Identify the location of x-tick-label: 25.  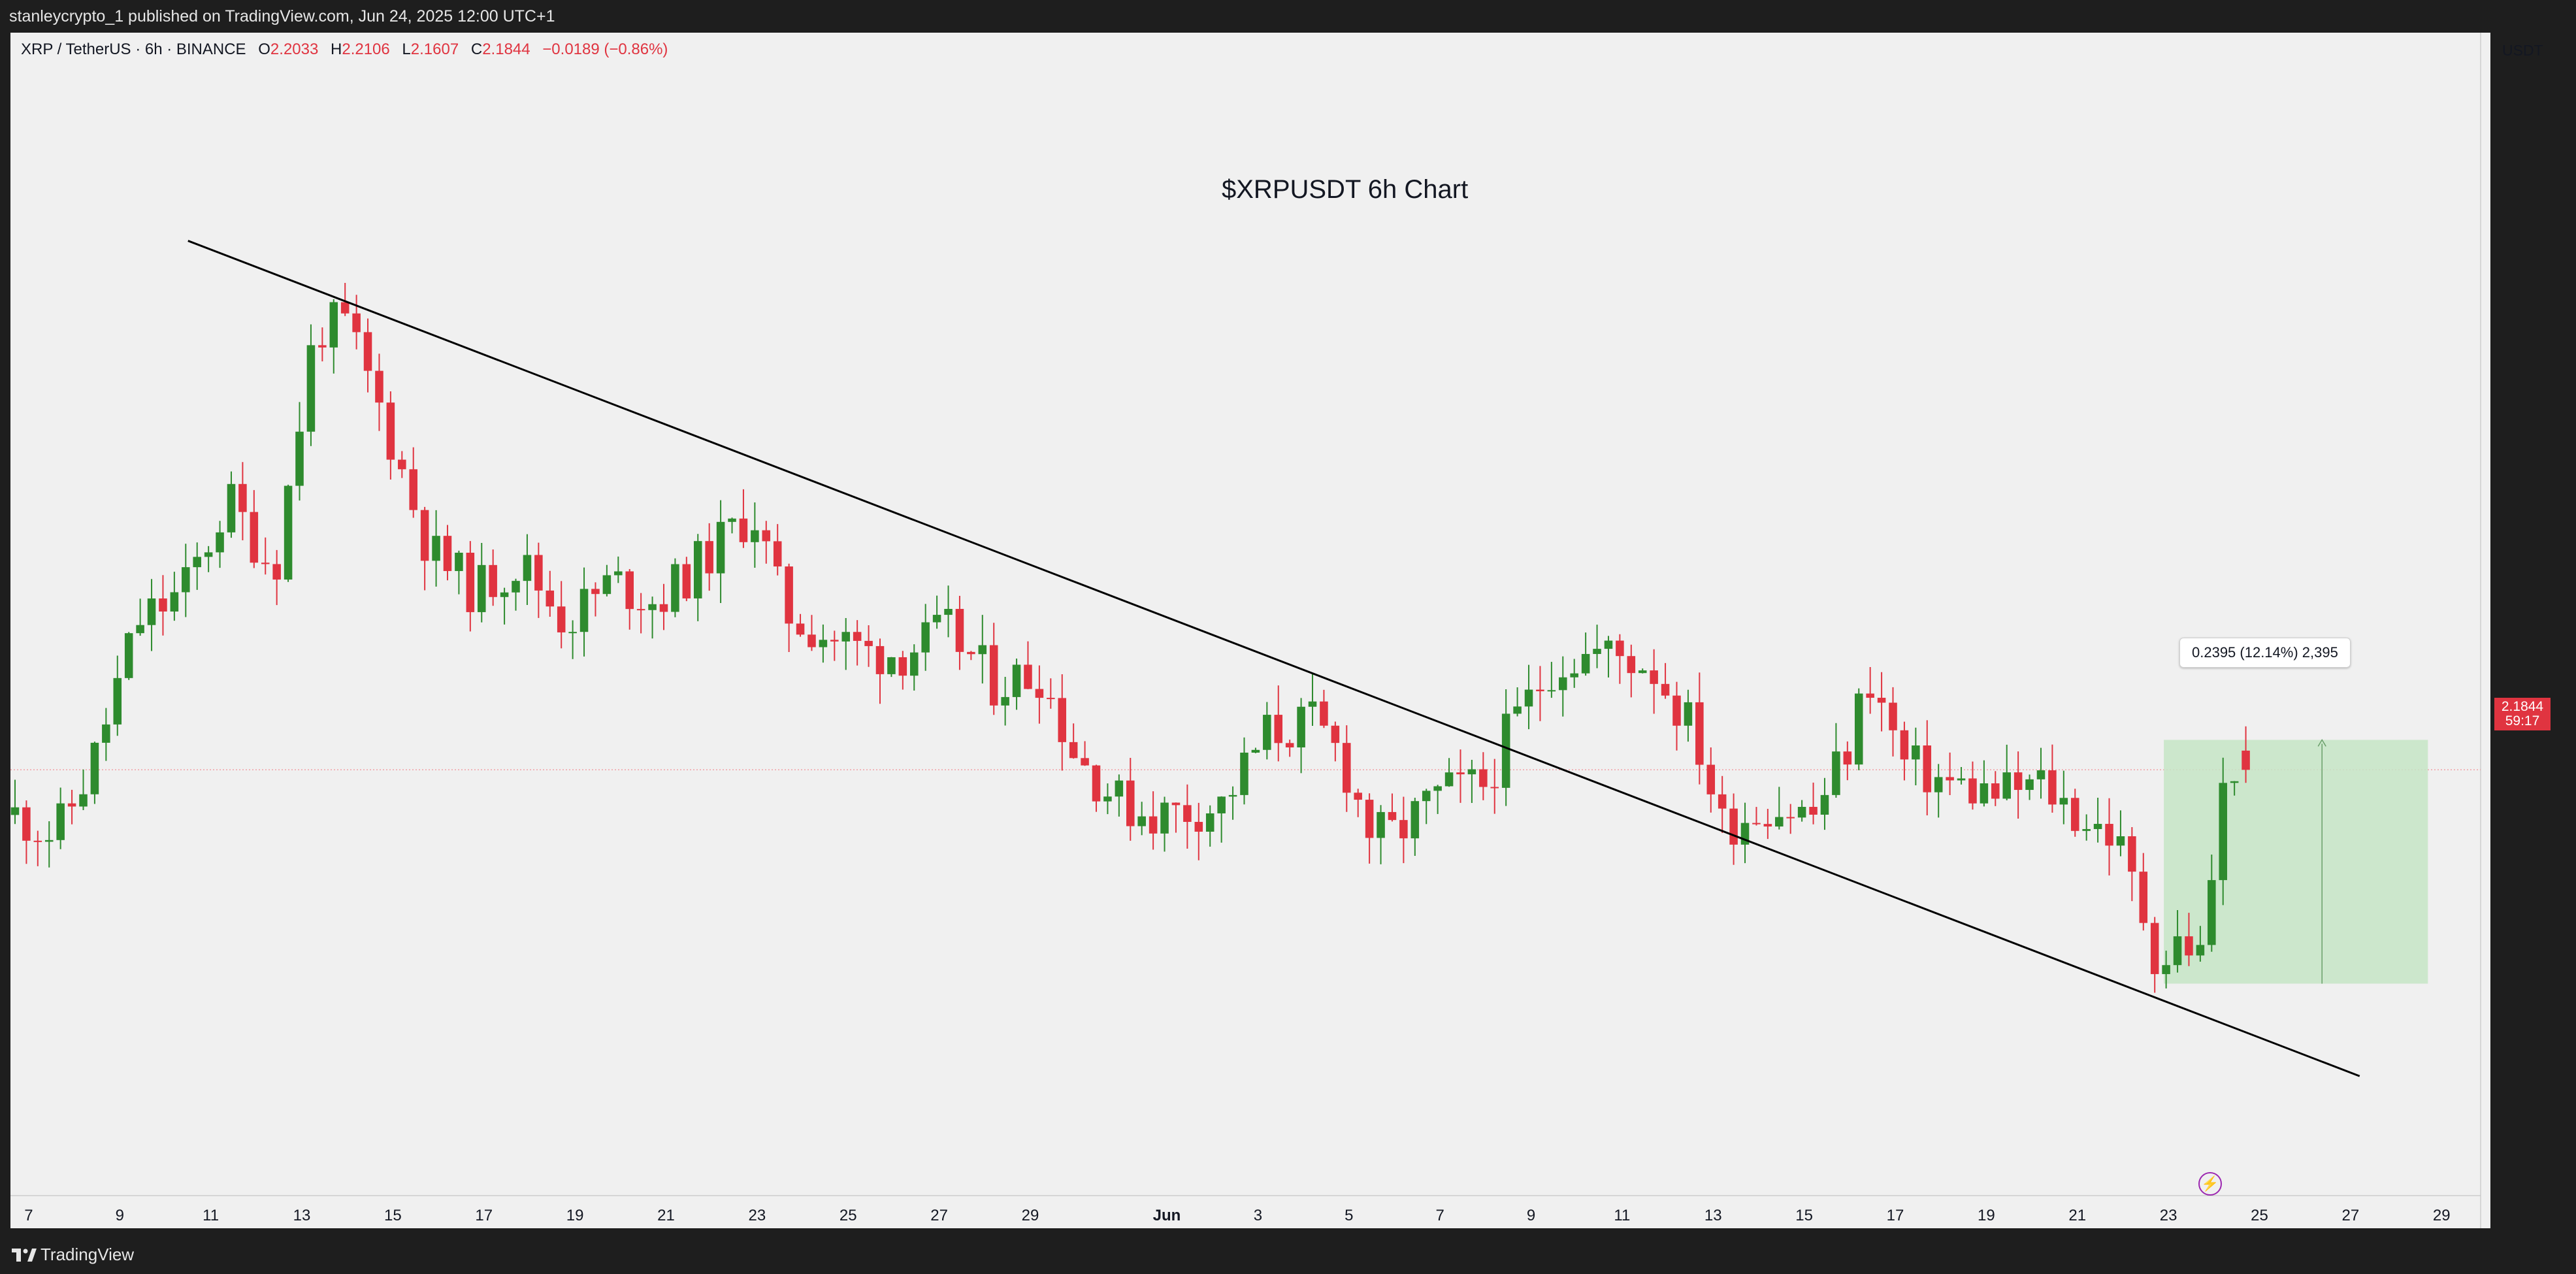
(2259, 1215).